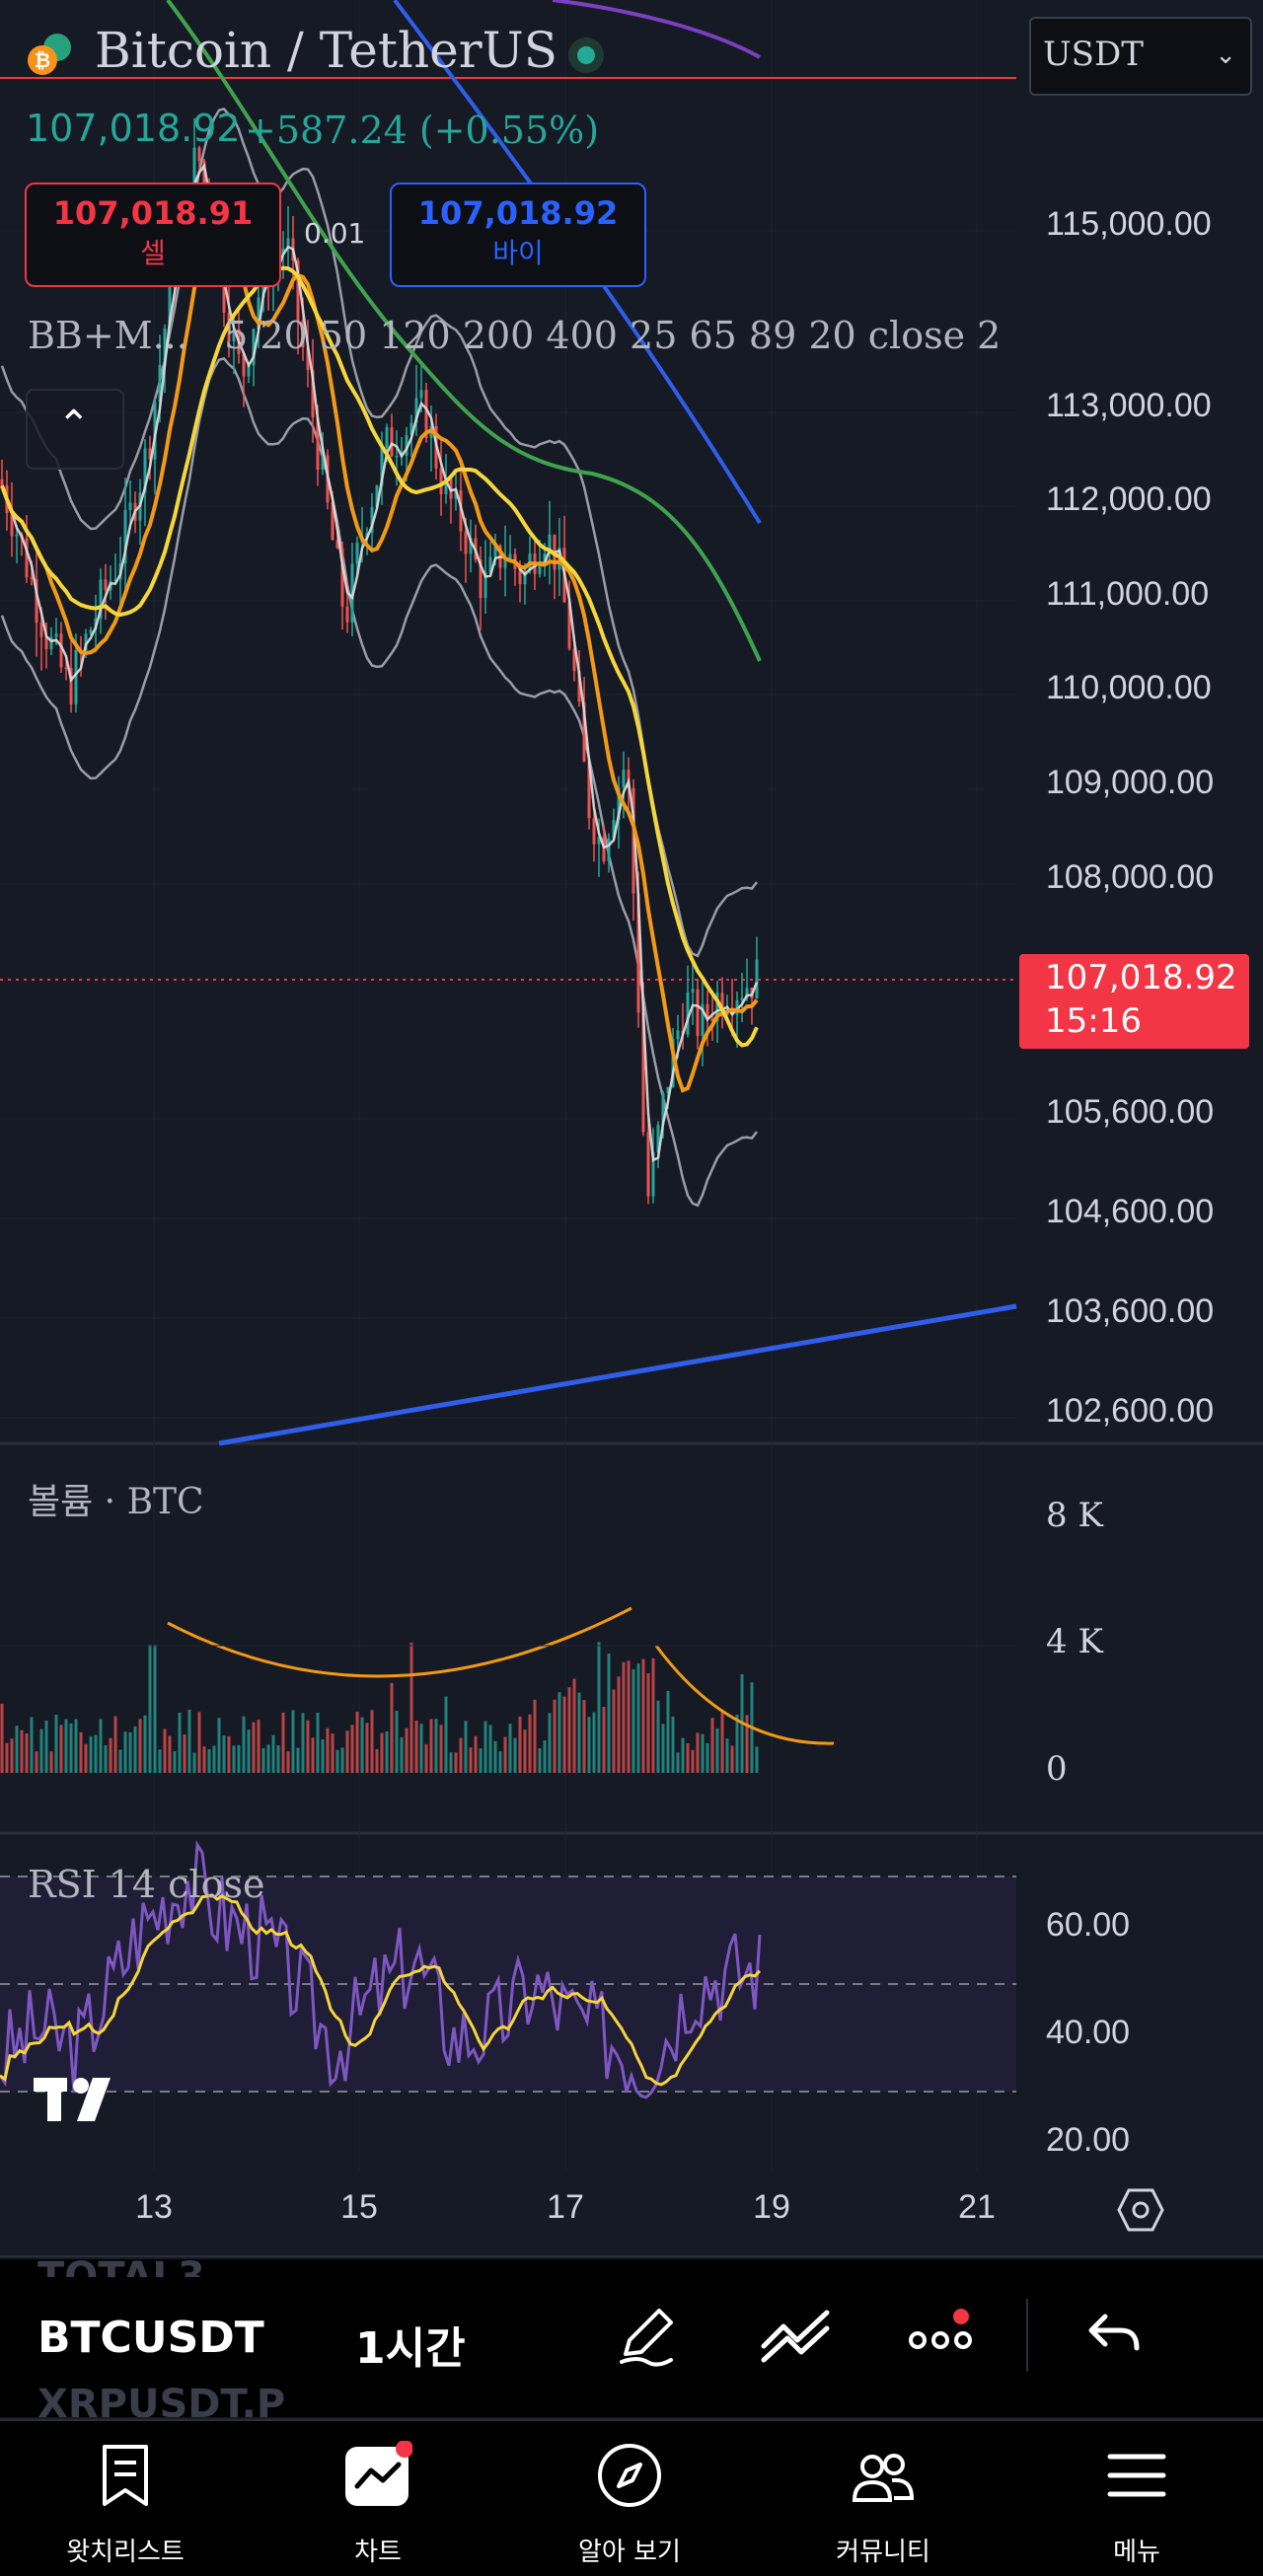 The height and width of the screenshot is (2576, 1263). What do you see at coordinates (656, 29) in the screenshot?
I see `ma-purple` at bounding box center [656, 29].